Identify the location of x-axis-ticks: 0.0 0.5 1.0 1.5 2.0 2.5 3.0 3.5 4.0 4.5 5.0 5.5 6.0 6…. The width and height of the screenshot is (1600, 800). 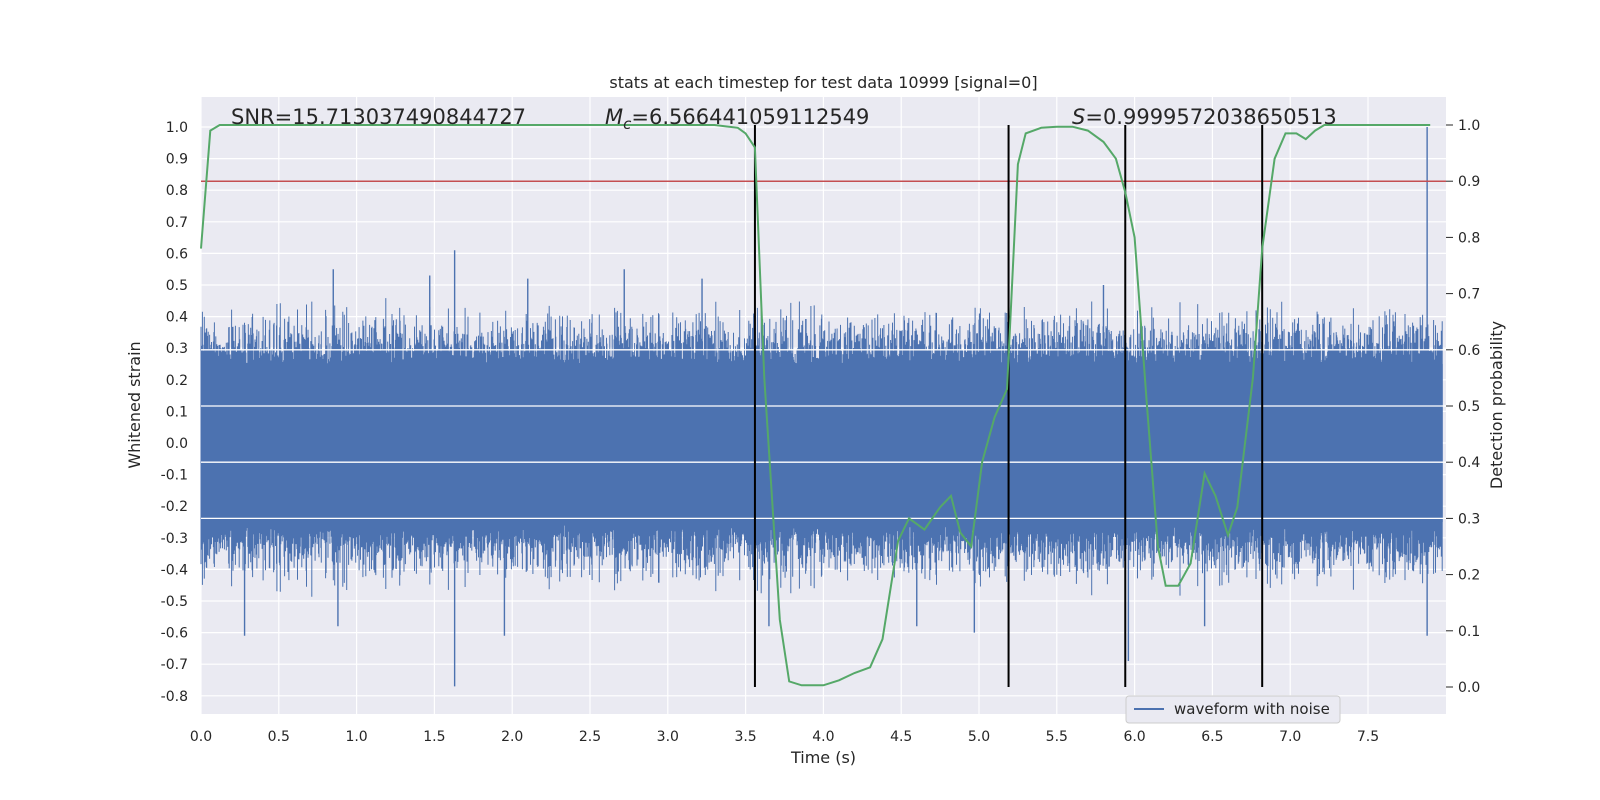
(784, 737).